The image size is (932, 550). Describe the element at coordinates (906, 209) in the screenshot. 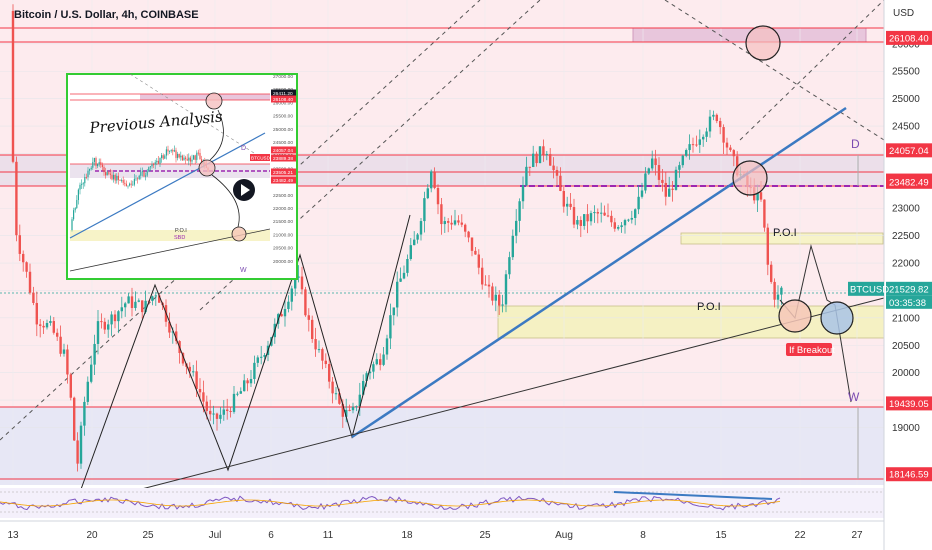

I see `y-tick-label: 23000` at that location.